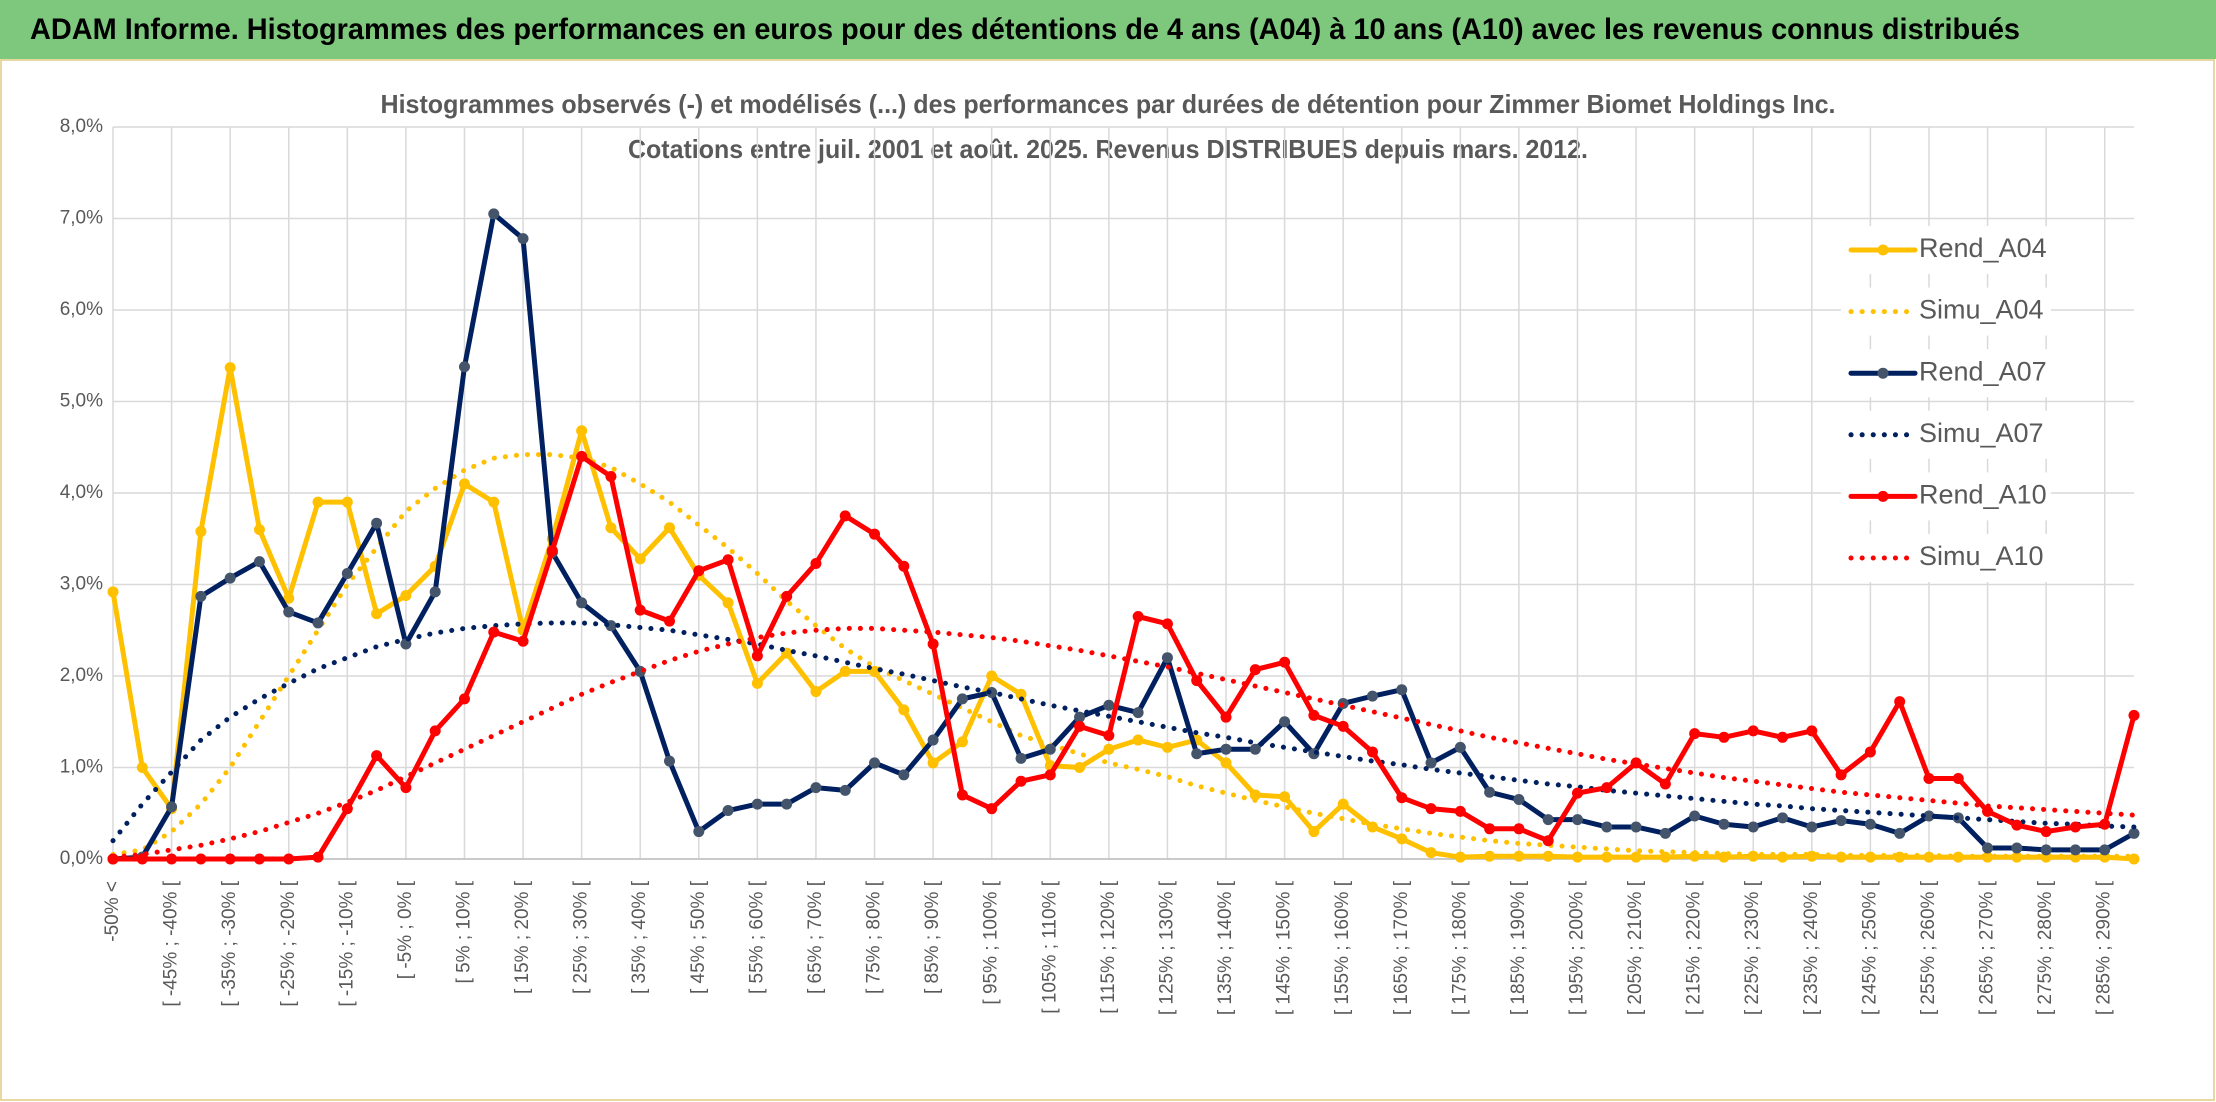 Image resolution: width=2216 pixels, height=1102 pixels. Describe the element at coordinates (756, 937) in the screenshot. I see `x-tick-label: [ 55% ; 60% [` at that location.